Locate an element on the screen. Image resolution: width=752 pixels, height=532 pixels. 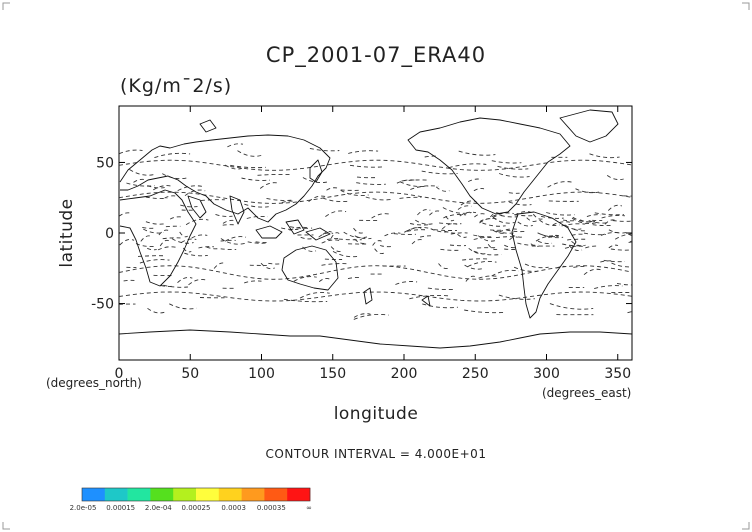
x-unit-note: (degrees_north) is located at coordinates (94, 383).